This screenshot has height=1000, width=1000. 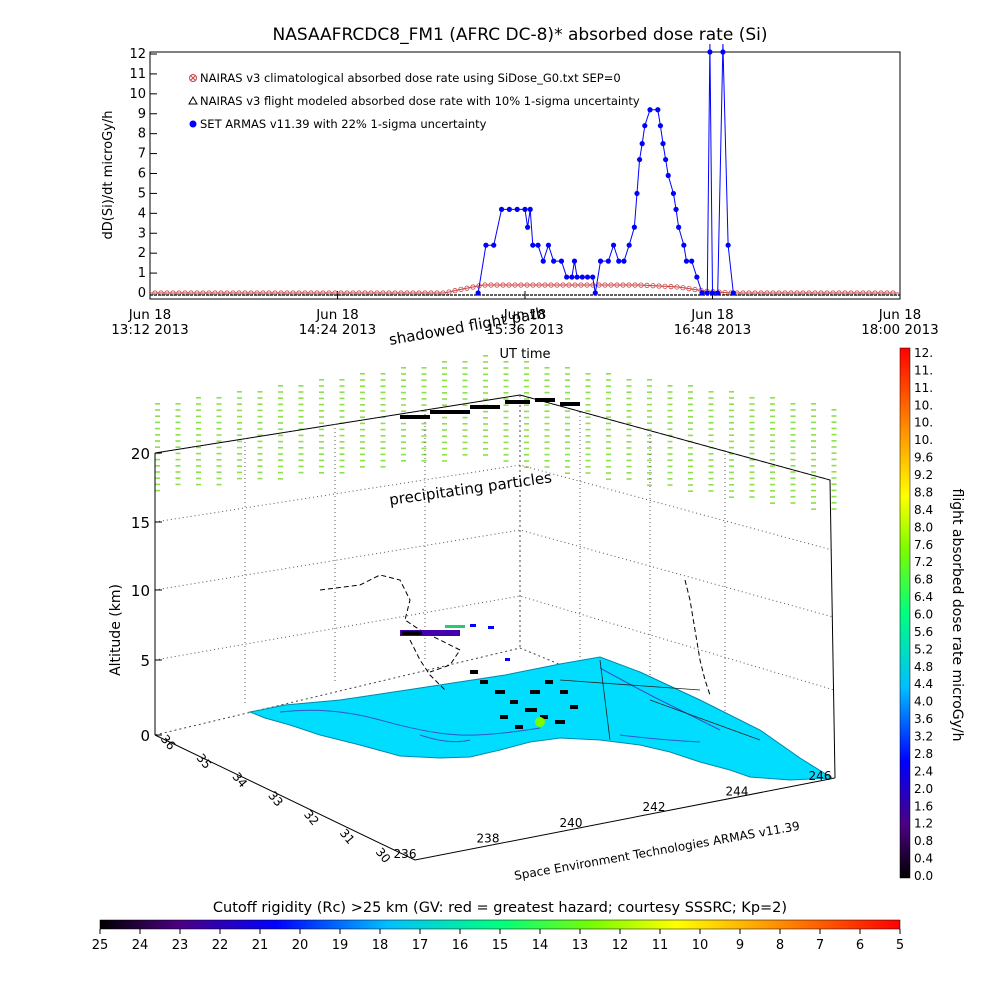 What do you see at coordinates (150, 315) in the screenshot?
I see `x-tick-label-date: Jun 18` at bounding box center [150, 315].